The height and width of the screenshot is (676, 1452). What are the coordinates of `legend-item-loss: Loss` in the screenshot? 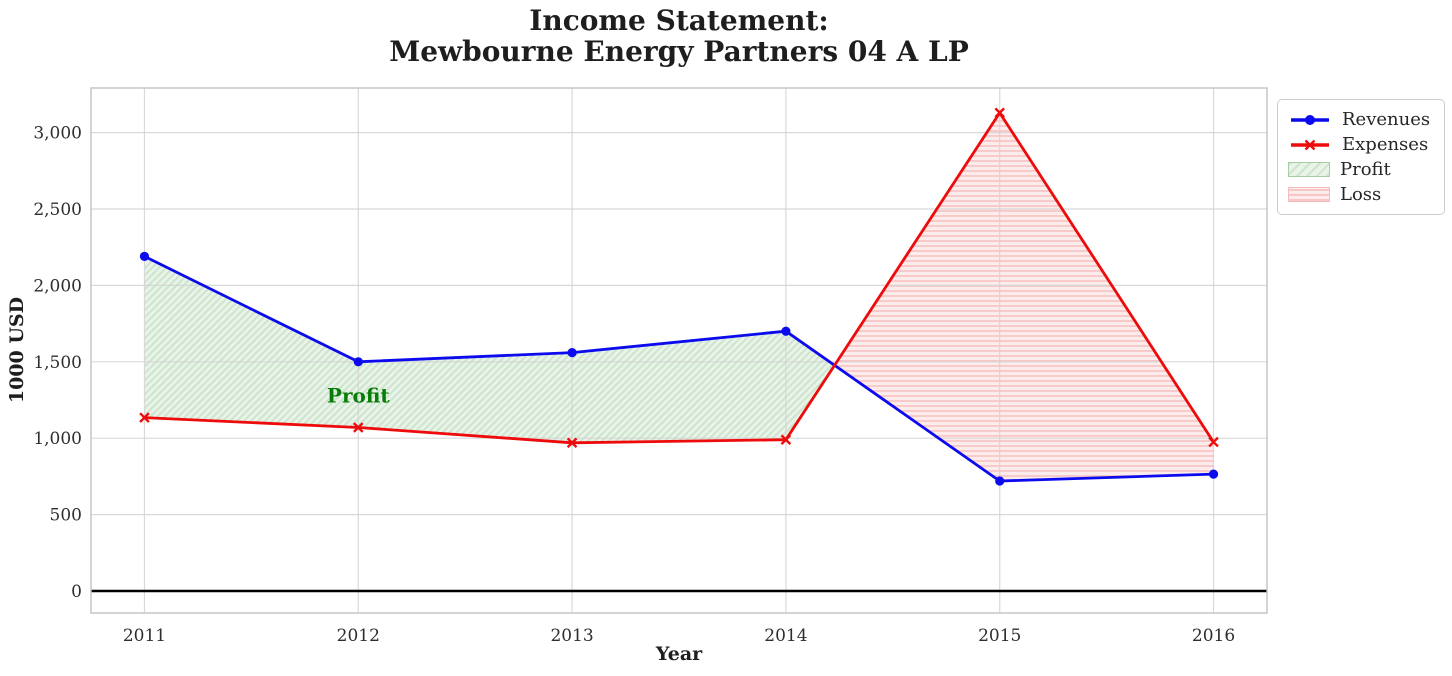 It's located at (1361, 194).